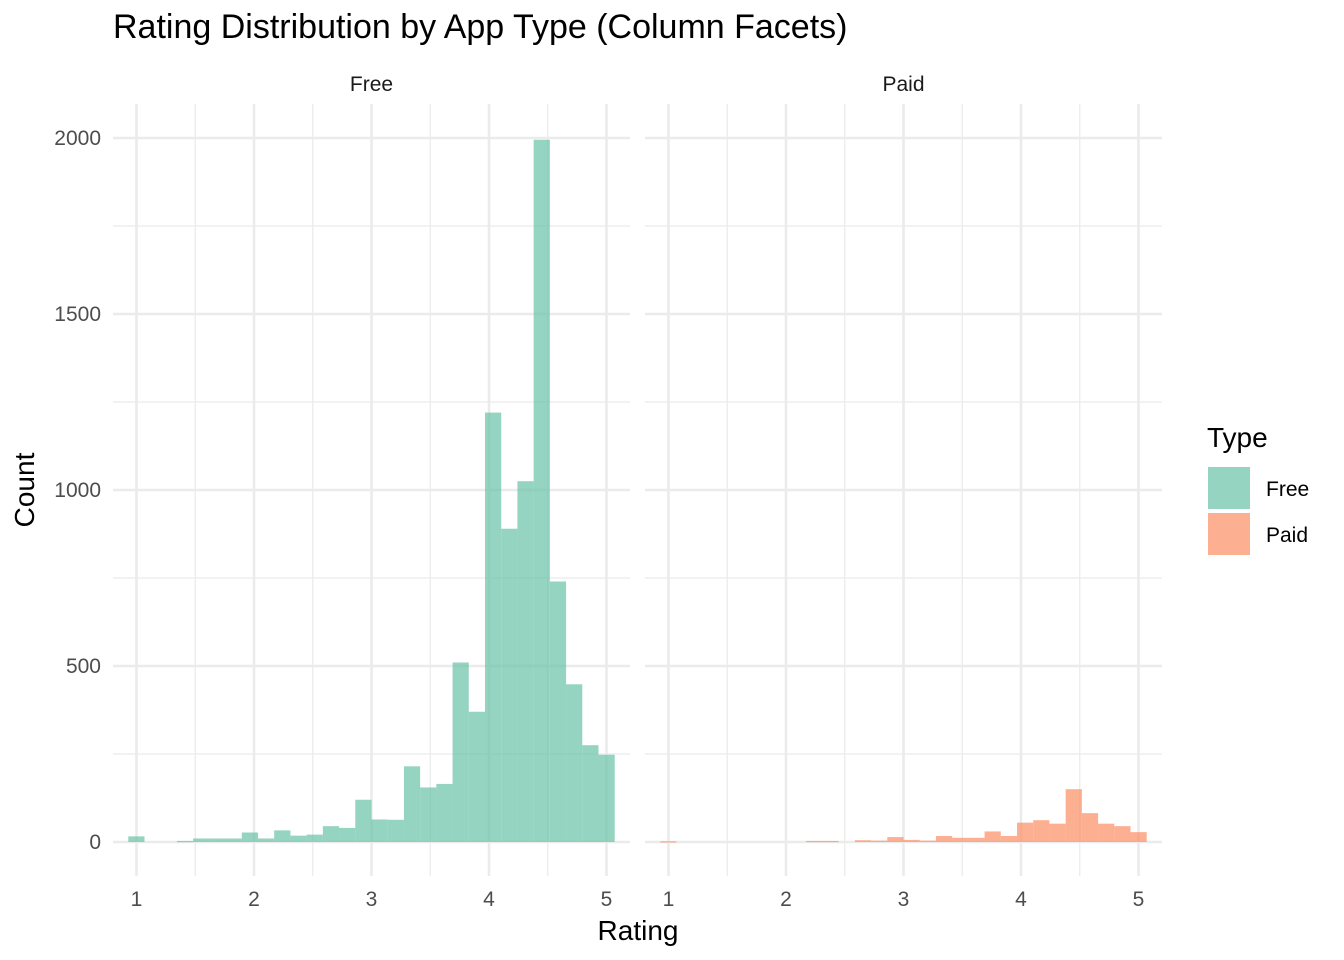 The height and width of the screenshot is (960, 1344). What do you see at coordinates (83, 666) in the screenshot?
I see `y-tick-label: 500` at bounding box center [83, 666].